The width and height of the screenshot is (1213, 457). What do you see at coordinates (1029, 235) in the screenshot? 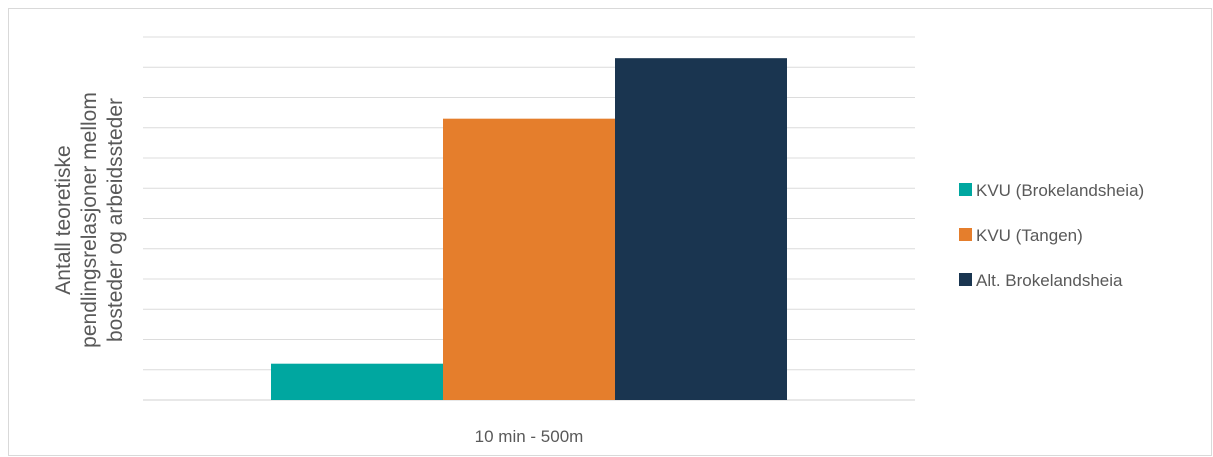
I see `legend-label: KVU (Tangen)` at bounding box center [1029, 235].